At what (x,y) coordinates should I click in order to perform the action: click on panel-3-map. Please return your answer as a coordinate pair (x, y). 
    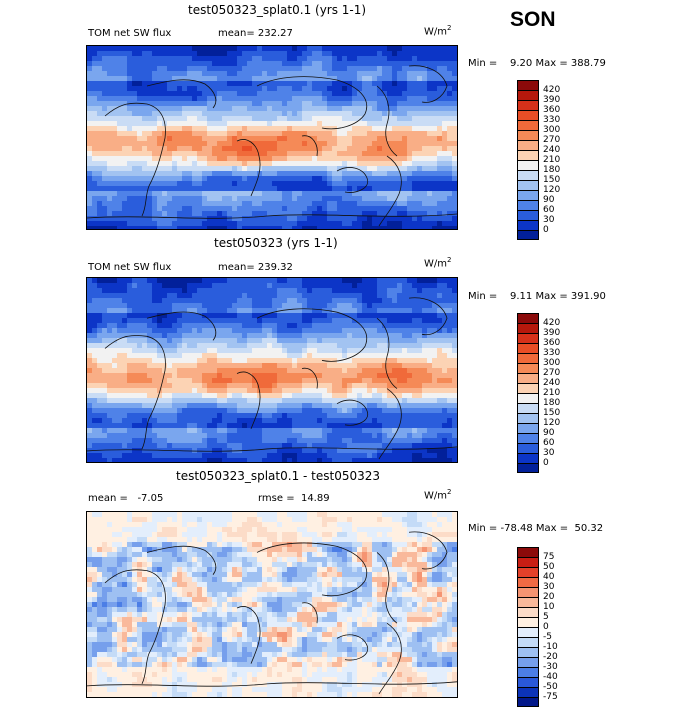
    Looking at the image, I should click on (272, 604).